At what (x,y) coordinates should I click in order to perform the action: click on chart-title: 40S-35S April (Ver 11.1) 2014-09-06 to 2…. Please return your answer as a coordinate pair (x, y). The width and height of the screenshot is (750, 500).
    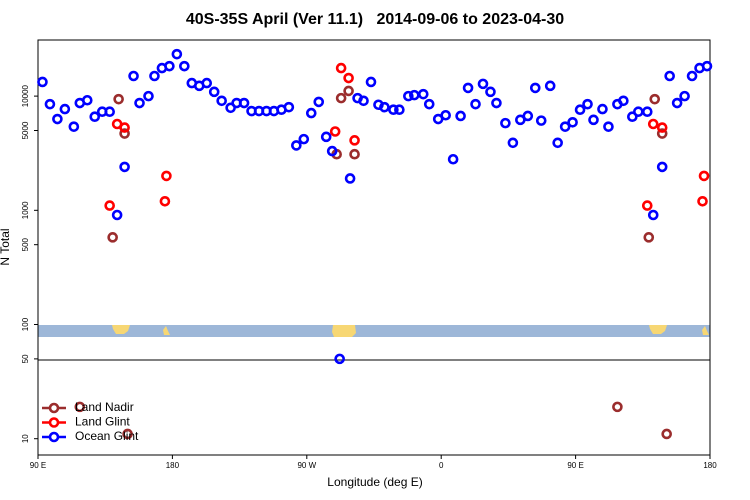
    Looking at the image, I should click on (375, 19).